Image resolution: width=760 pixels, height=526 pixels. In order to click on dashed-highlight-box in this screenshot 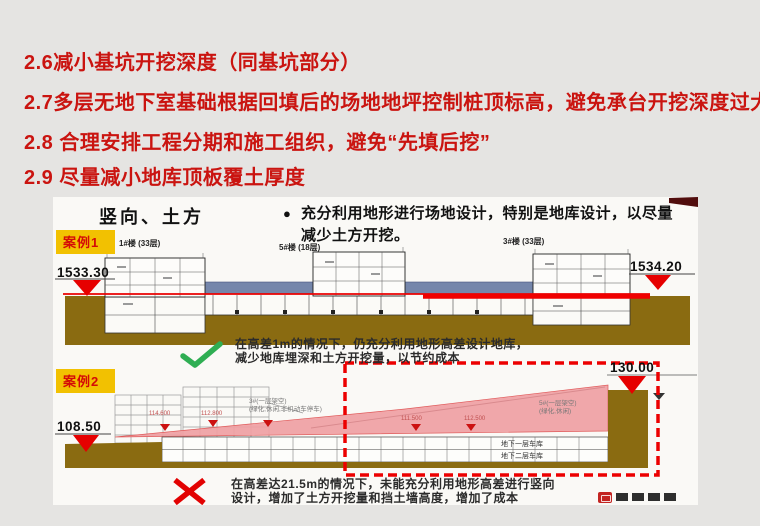, I will do `click(501, 419)`.